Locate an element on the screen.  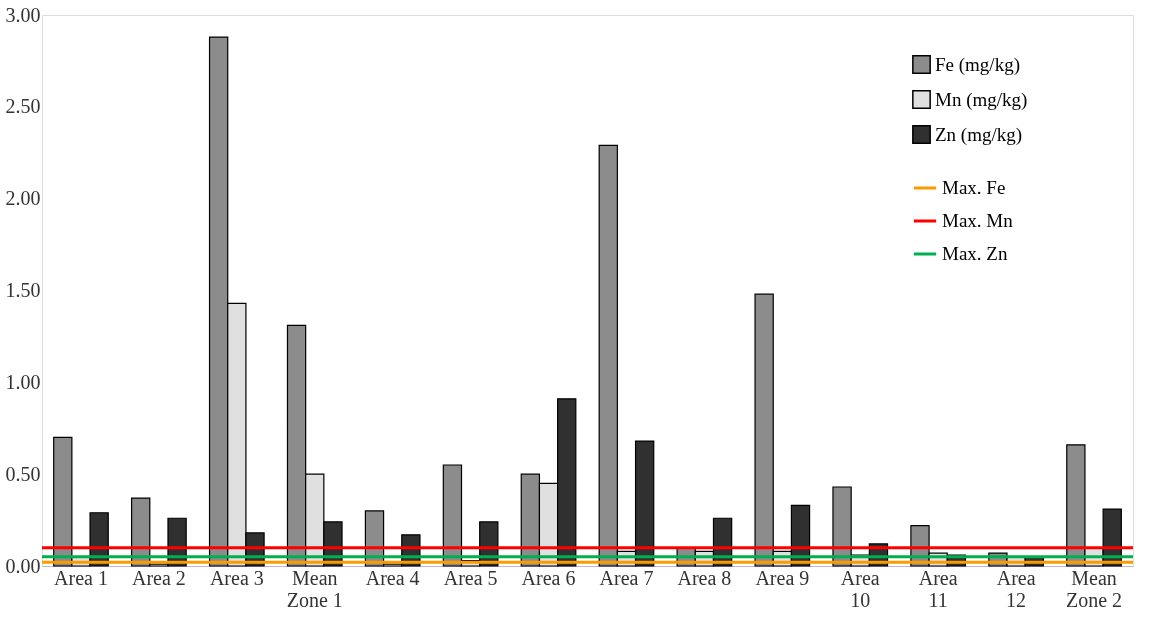
legend-label: Mn (mg/kg) is located at coordinates (981, 99).